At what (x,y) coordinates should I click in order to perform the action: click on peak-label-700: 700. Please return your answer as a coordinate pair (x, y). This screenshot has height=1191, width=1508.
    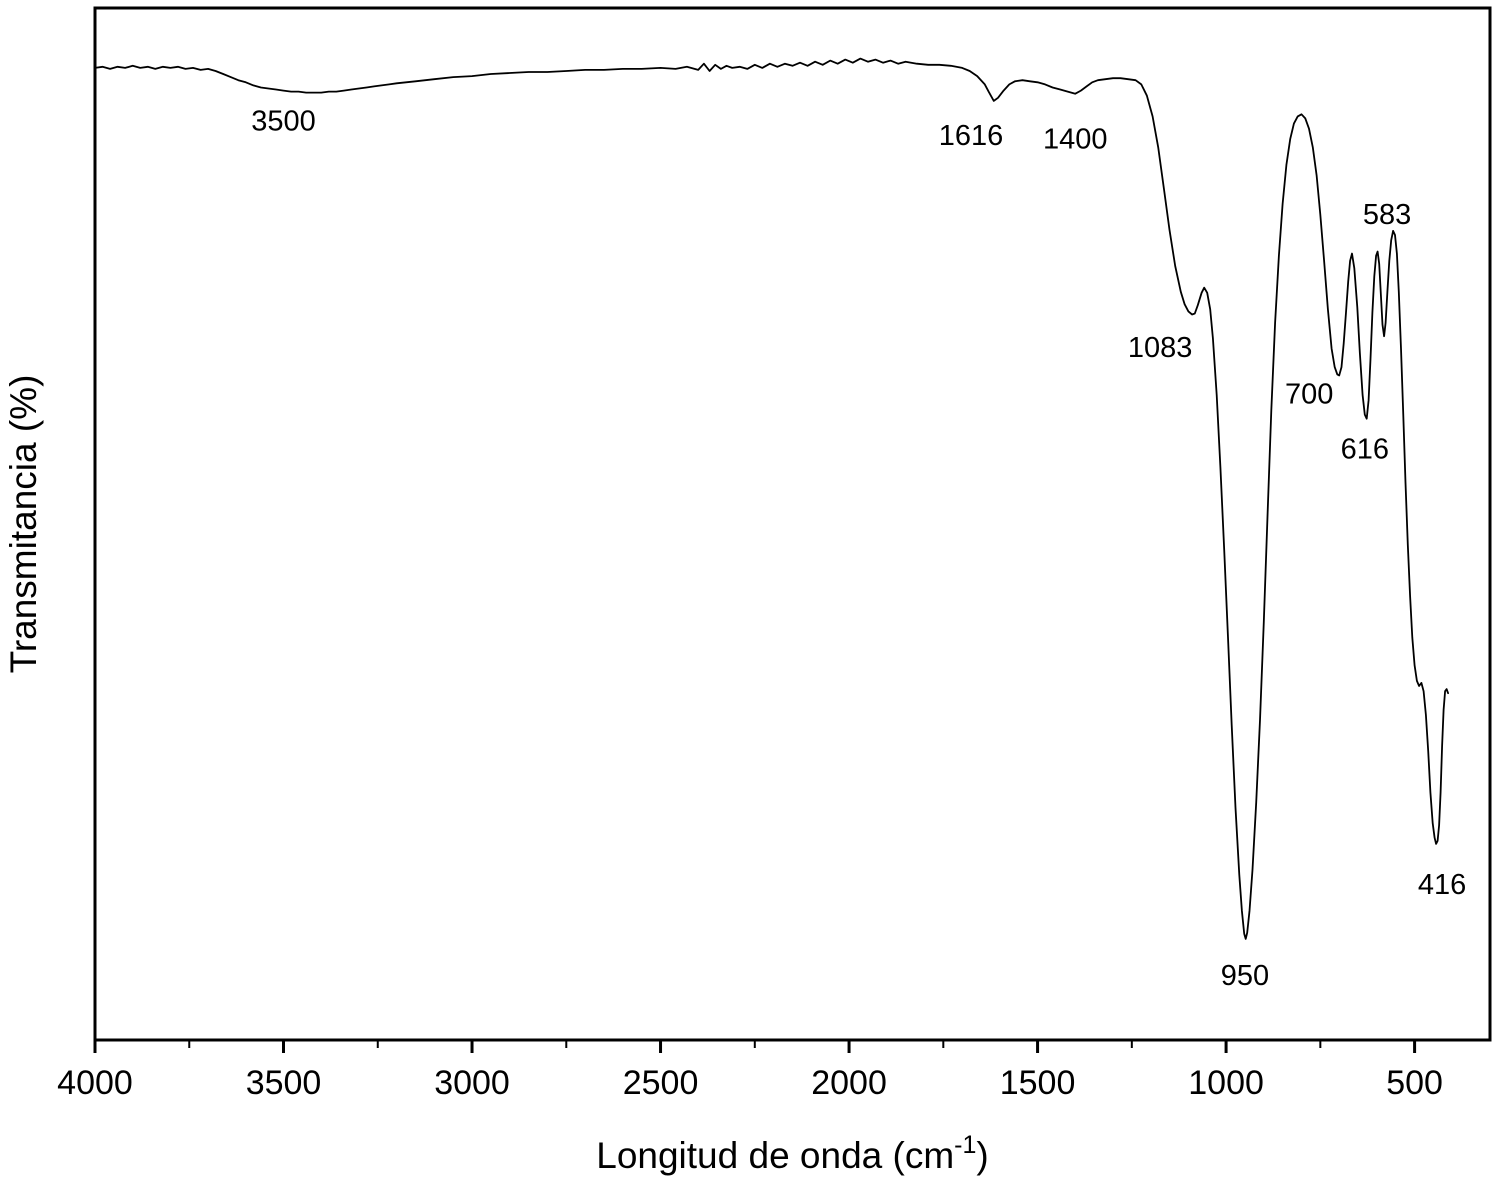
    Looking at the image, I should click on (1309, 394).